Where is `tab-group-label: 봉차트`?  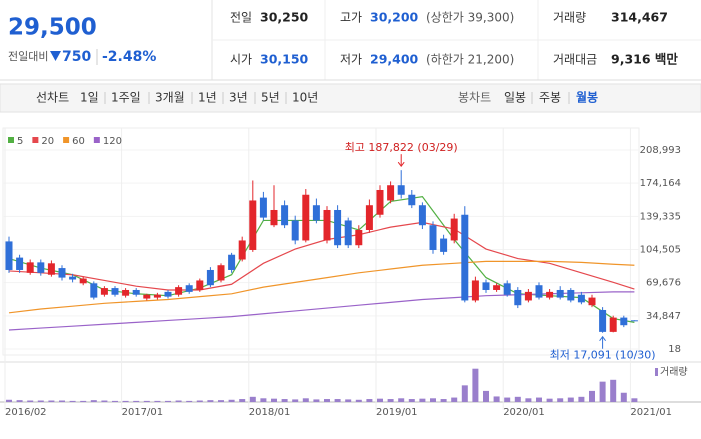 tab-group-label: 봉차트 is located at coordinates (474, 98).